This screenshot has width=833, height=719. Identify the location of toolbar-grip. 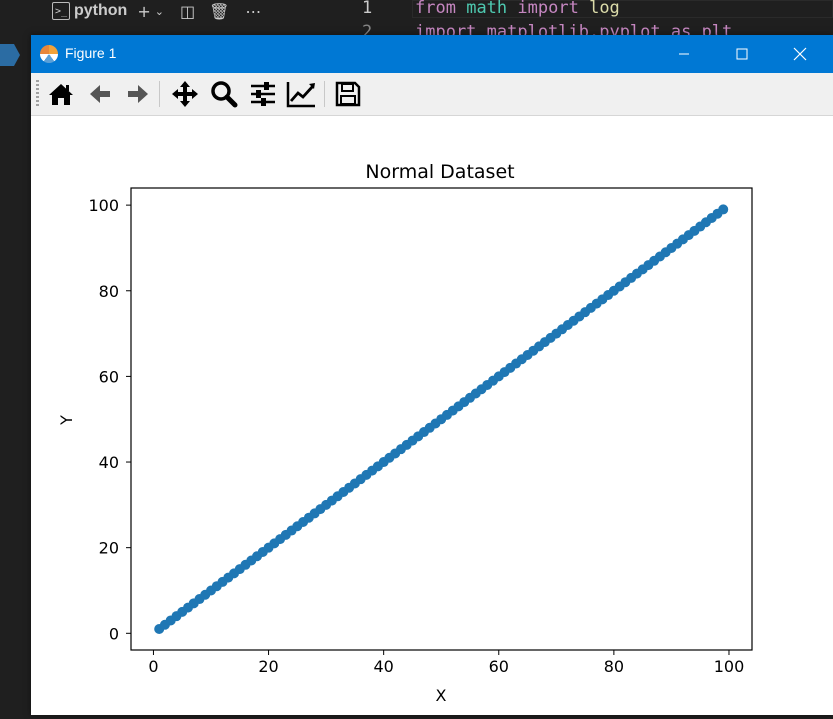
(37, 94).